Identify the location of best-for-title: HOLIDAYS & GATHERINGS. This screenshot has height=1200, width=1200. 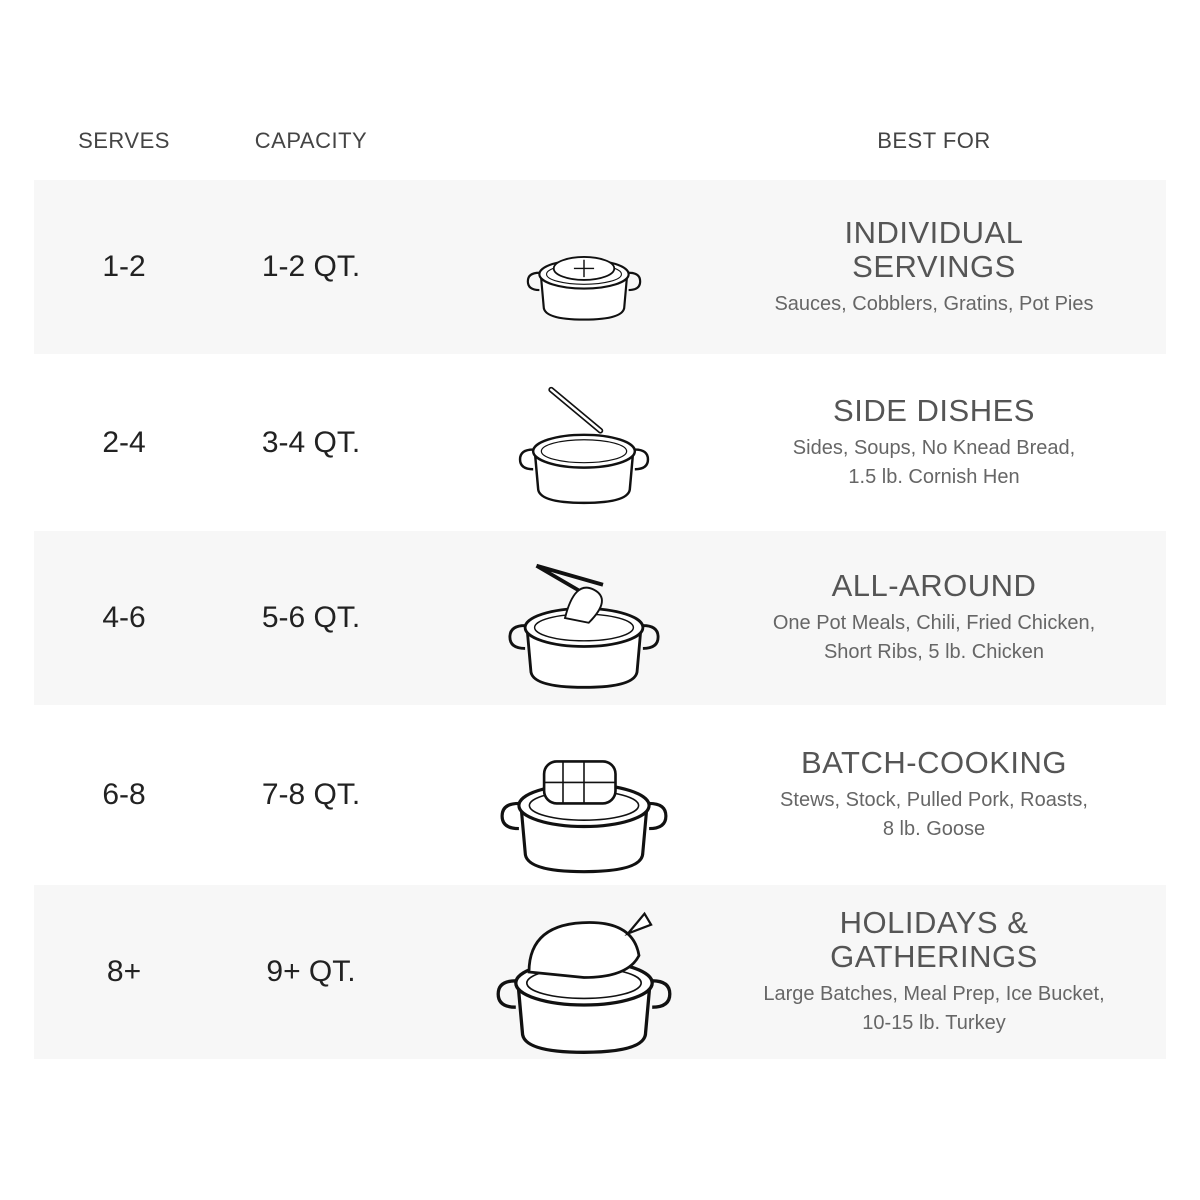
(934, 939).